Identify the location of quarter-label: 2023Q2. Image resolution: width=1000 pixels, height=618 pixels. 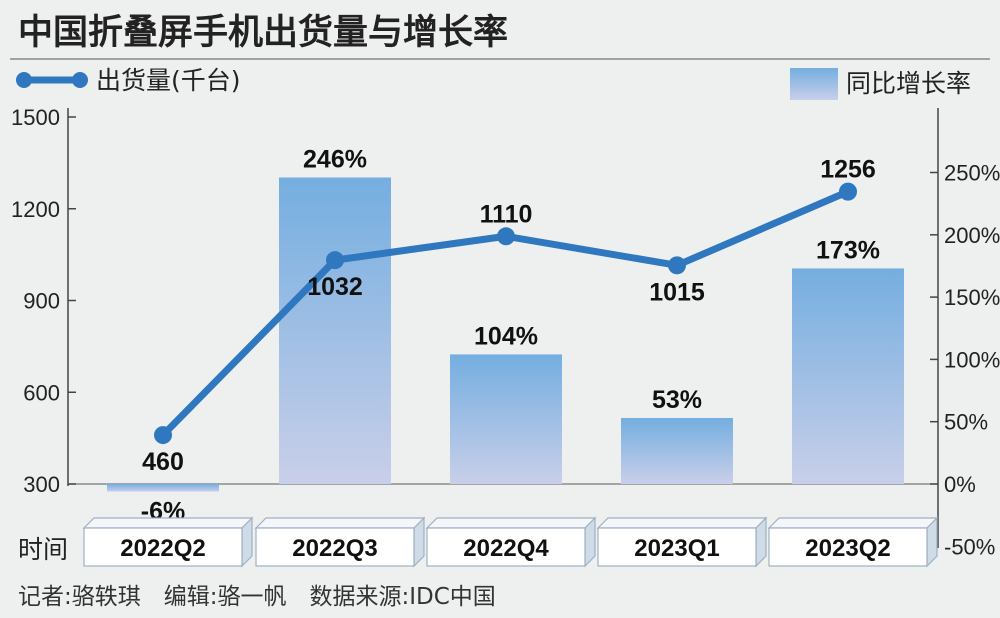
(847, 548).